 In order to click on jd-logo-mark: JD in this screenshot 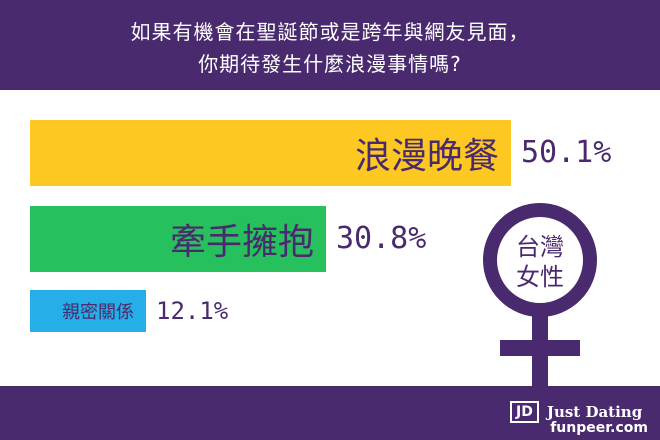, I will do `click(524, 412)`.